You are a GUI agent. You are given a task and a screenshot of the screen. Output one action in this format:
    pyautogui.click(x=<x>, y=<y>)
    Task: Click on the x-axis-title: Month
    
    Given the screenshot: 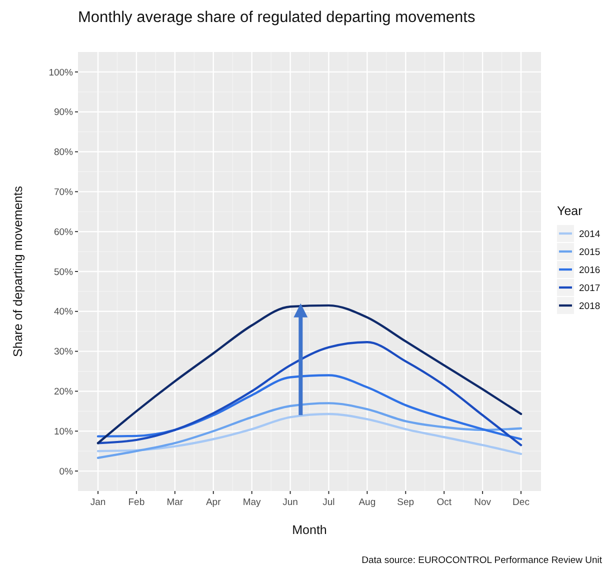 What is the action you would take?
    pyautogui.click(x=309, y=530)
    